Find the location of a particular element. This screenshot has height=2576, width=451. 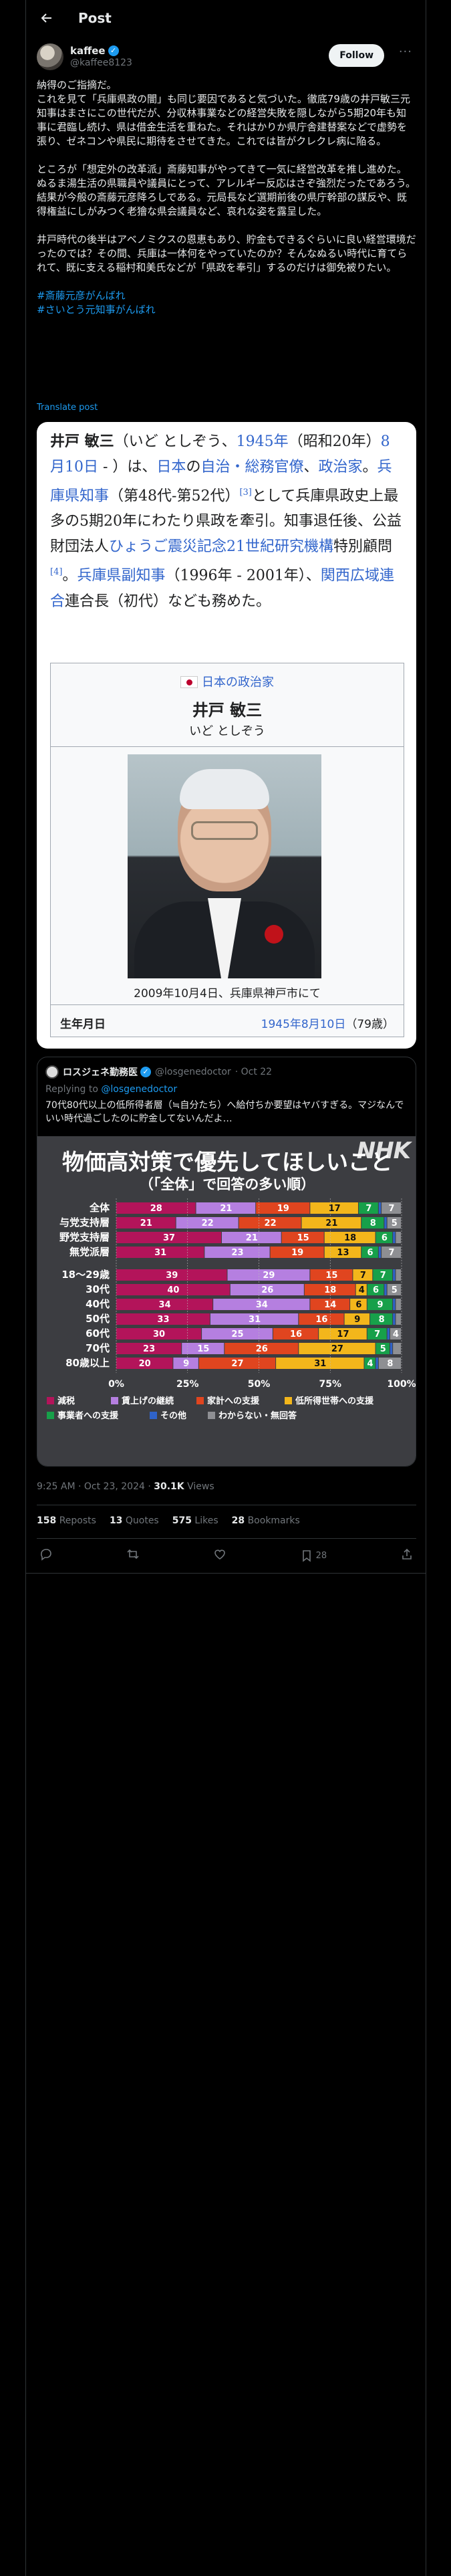

wiki-subject-name: 井戸 敏三 is located at coordinates (82, 441).